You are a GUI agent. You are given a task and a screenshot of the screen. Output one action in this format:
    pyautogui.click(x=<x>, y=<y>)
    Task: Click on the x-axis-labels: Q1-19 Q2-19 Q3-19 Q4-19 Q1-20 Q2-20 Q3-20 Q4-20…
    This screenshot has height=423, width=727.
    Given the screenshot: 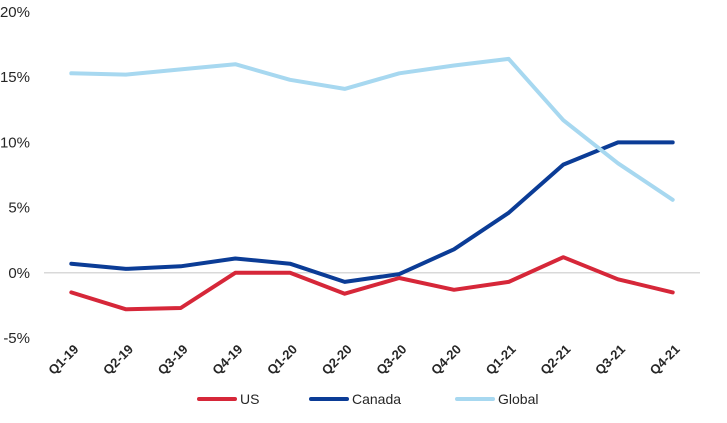 What is the action you would take?
    pyautogui.click(x=363, y=360)
    